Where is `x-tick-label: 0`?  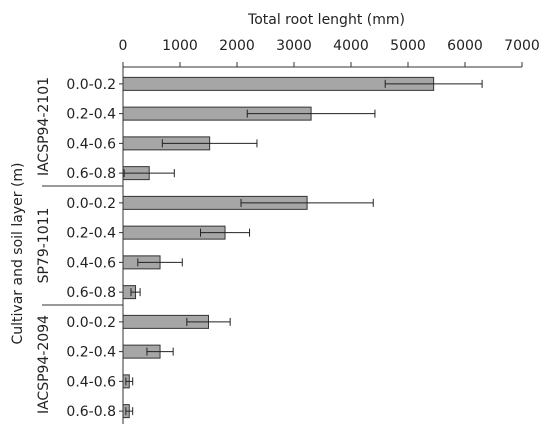 x-tick-label: 0 is located at coordinates (123, 46).